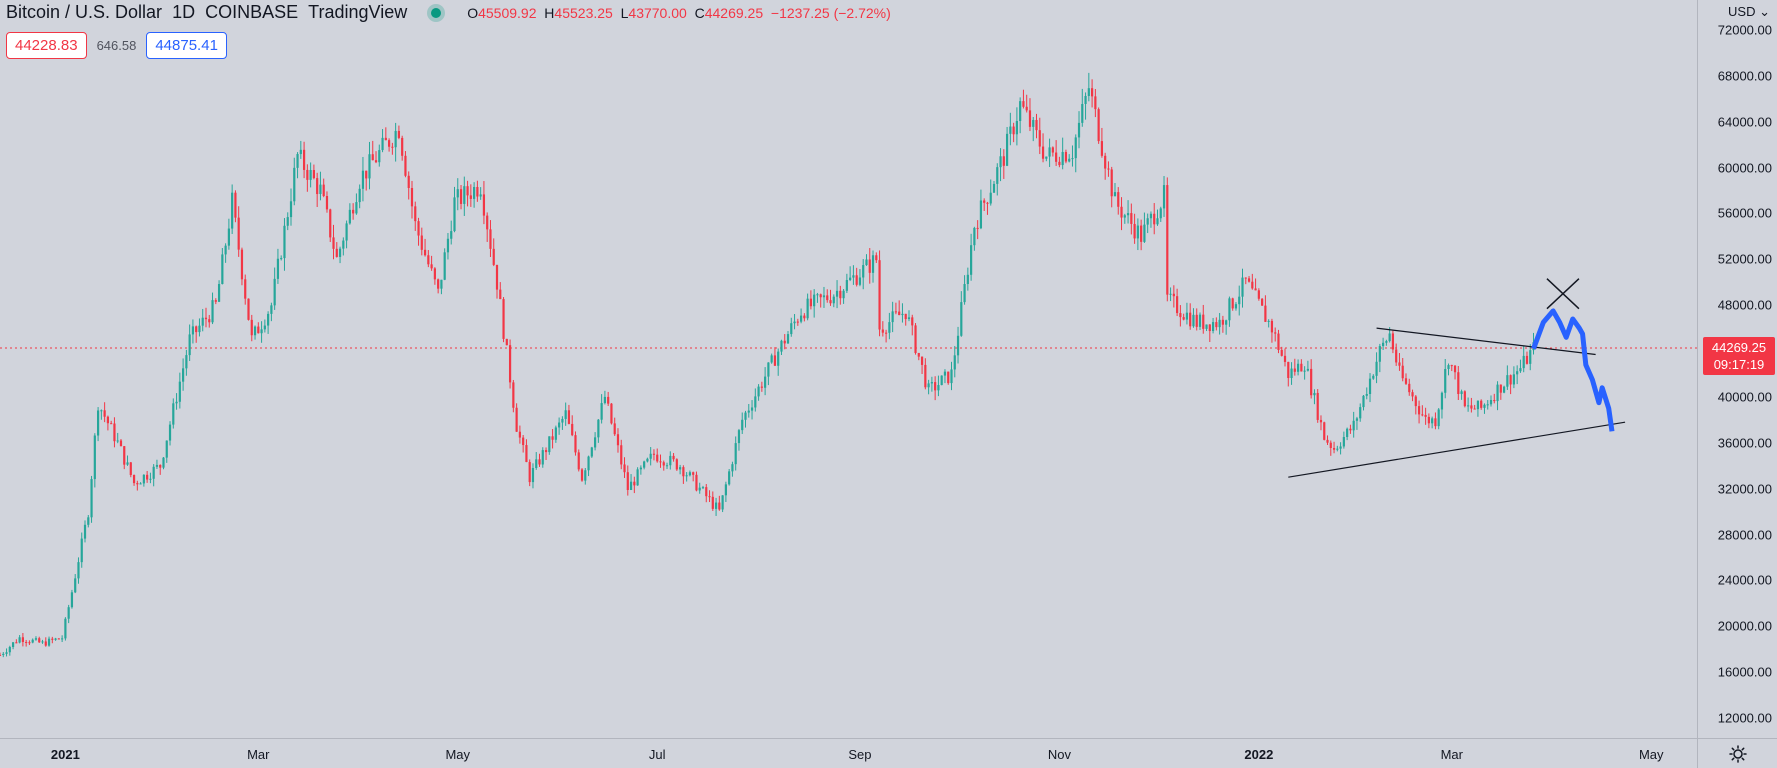  What do you see at coordinates (1744, 443) in the screenshot?
I see `price-tick: 36000.00` at bounding box center [1744, 443].